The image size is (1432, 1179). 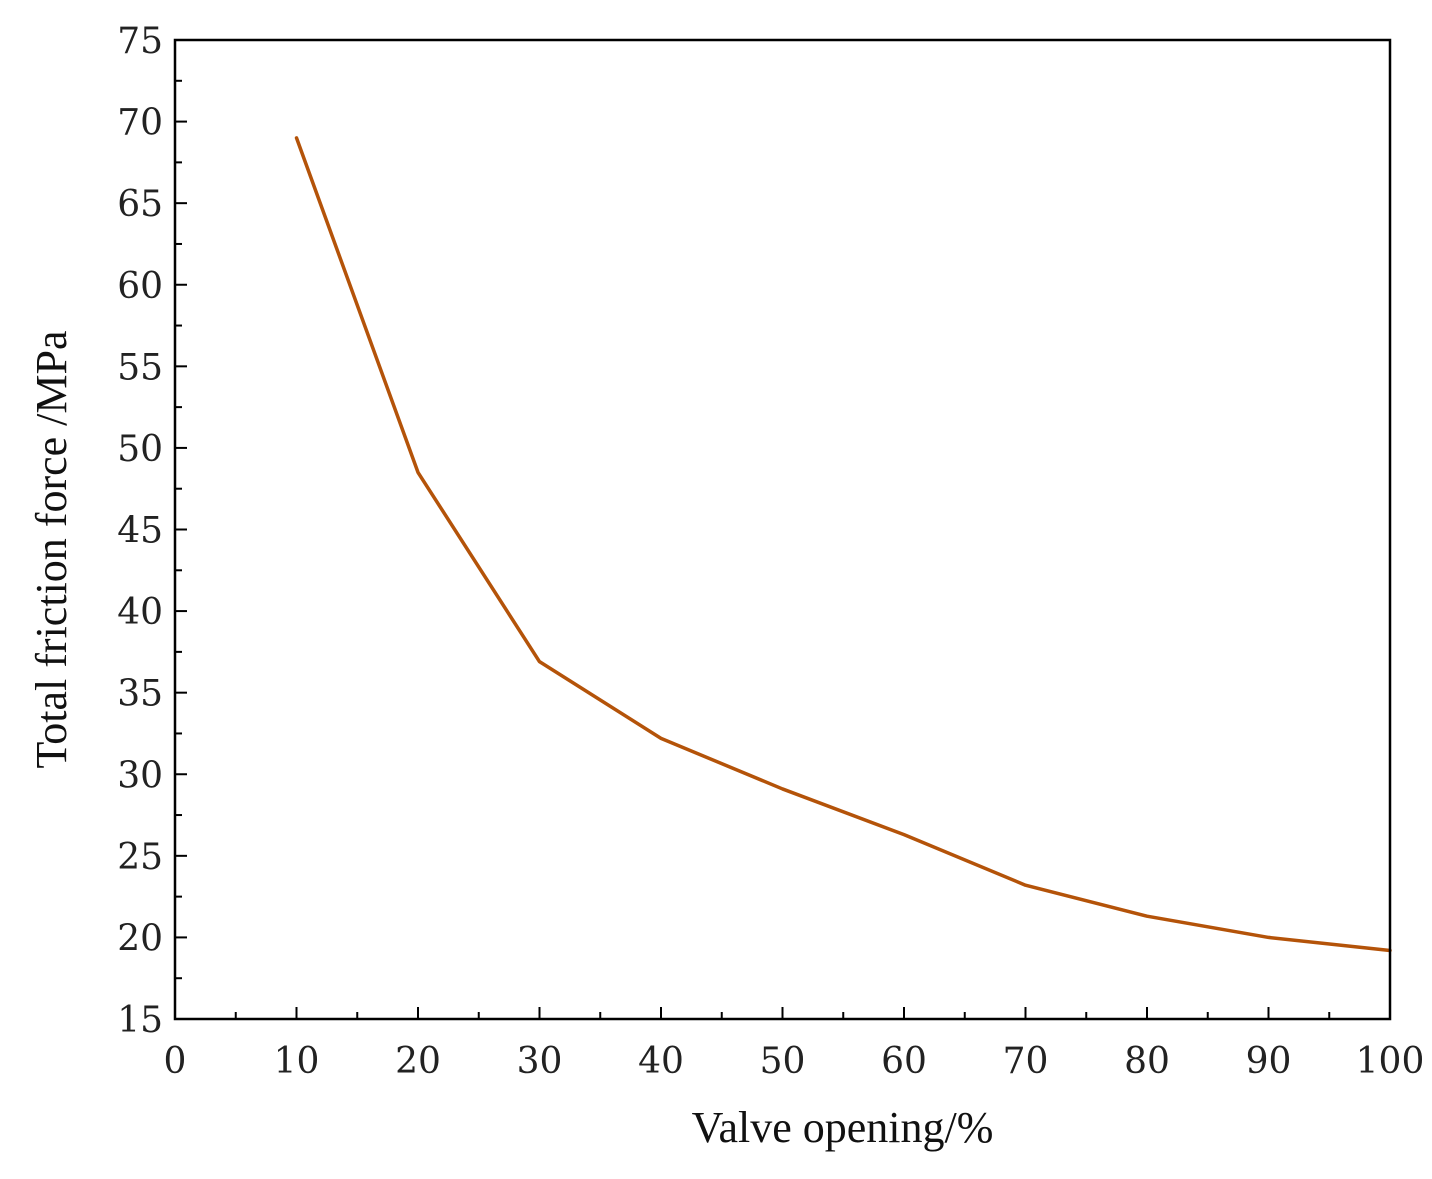 I want to click on y-tick-label: 25, so click(x=140, y=857).